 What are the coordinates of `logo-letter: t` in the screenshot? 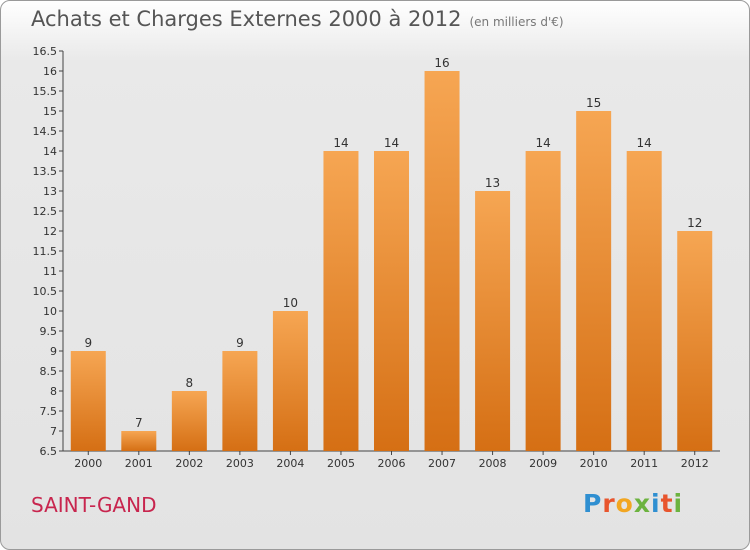 It's located at (667, 503).